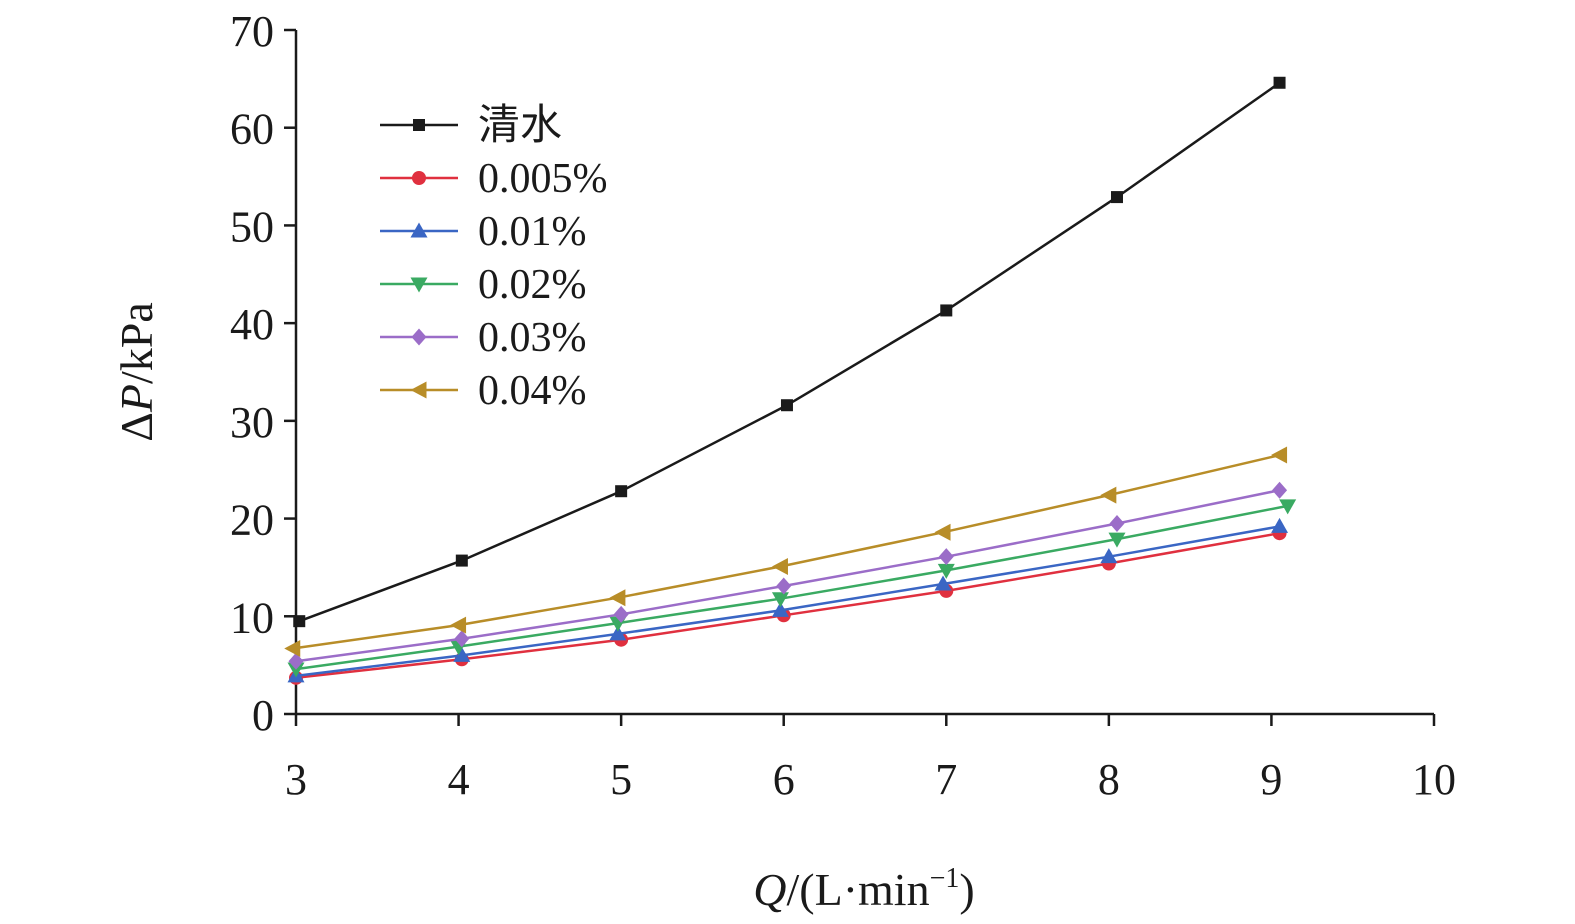  I want to click on y-tick-label: 30, so click(252, 422).